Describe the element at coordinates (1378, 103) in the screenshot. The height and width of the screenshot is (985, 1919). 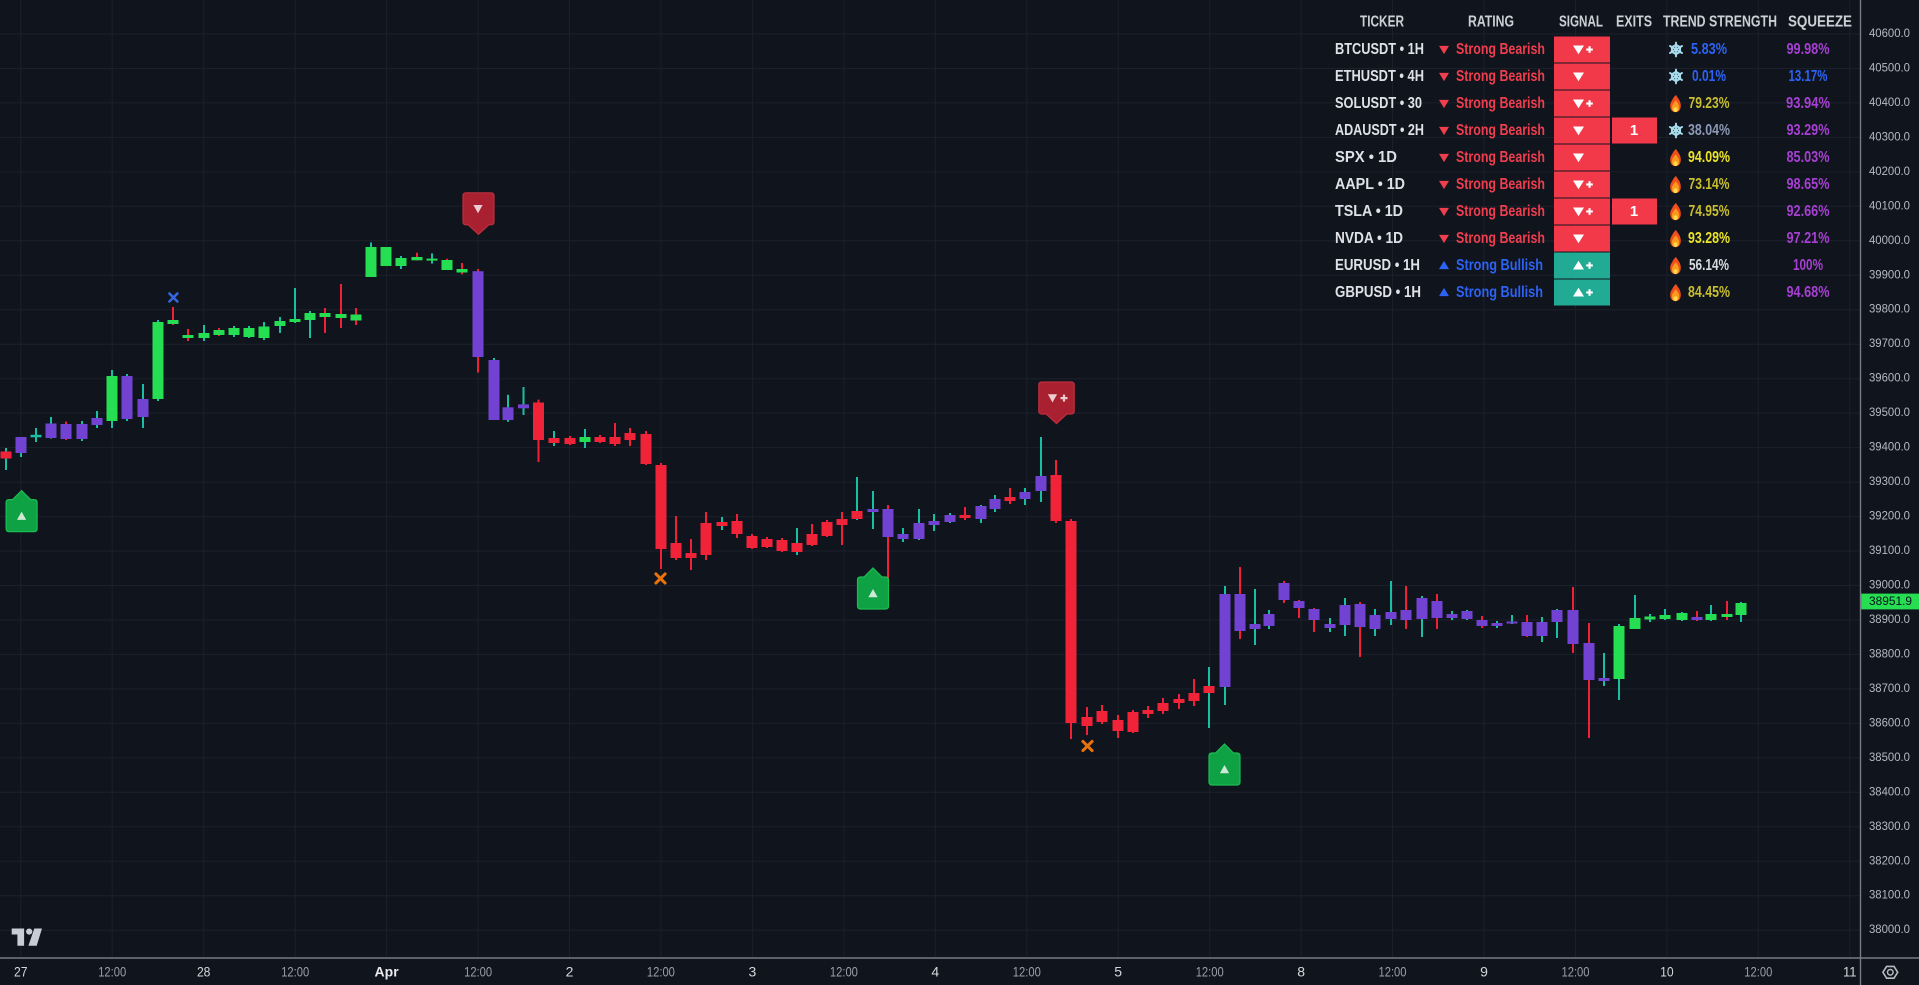
I see `svg-text: SOLUSDT • 30` at that location.